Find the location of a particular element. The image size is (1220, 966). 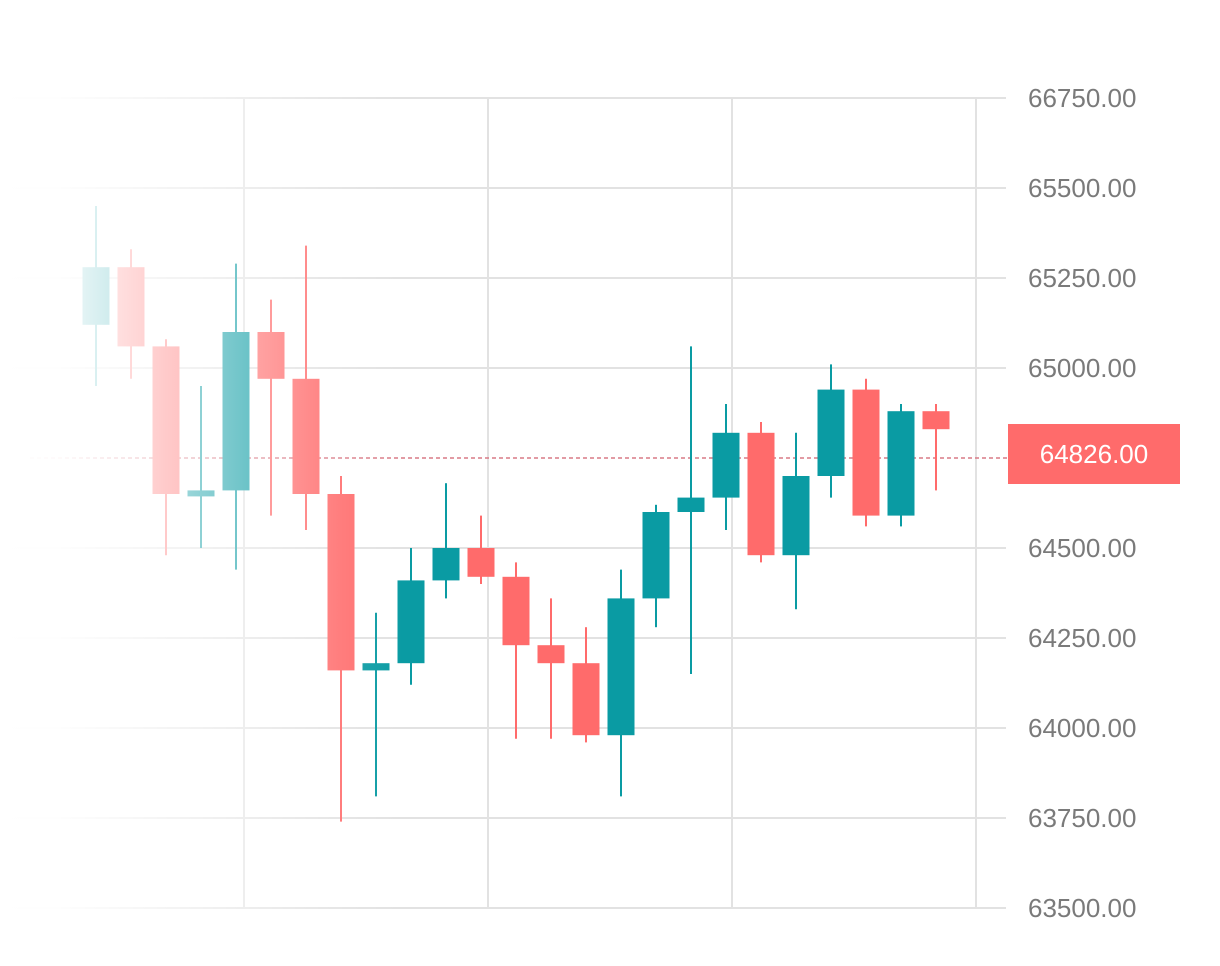

y-tick-label: 65250.00 is located at coordinates (1082, 278).